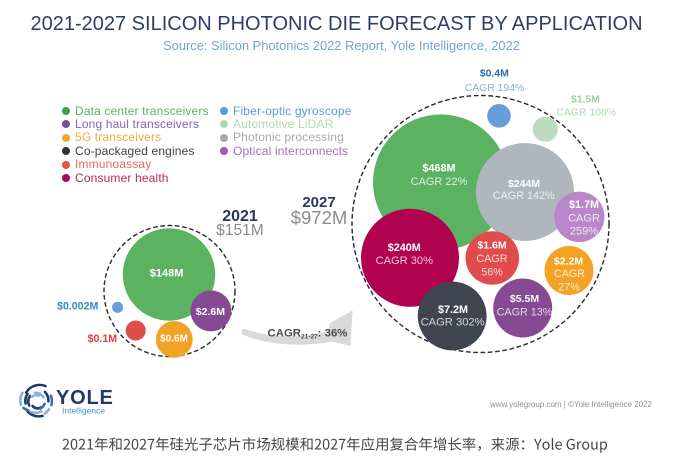 Image resolution: width=700 pixels, height=462 pixels. What do you see at coordinates (524, 184) in the screenshot?
I see `svg-text: $244M` at bounding box center [524, 184].